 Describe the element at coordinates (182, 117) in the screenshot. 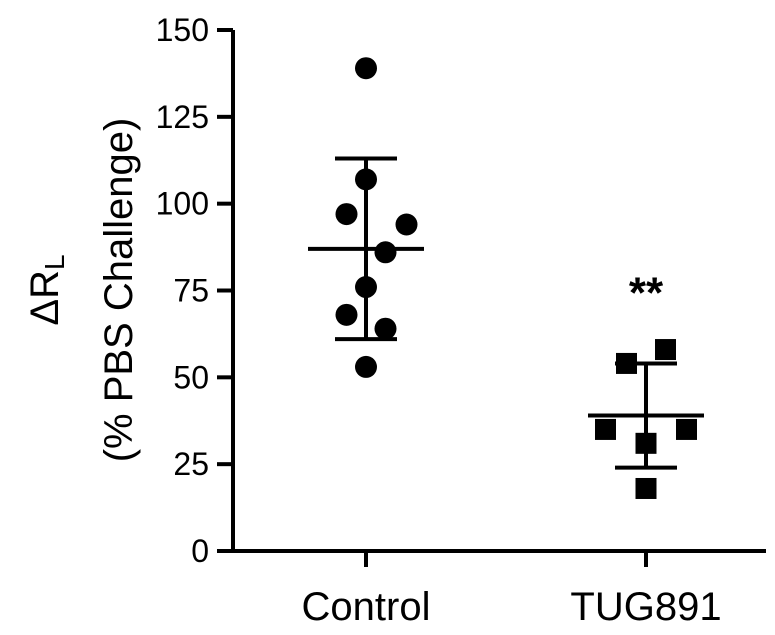

I see `y-tick-label: 125` at that location.